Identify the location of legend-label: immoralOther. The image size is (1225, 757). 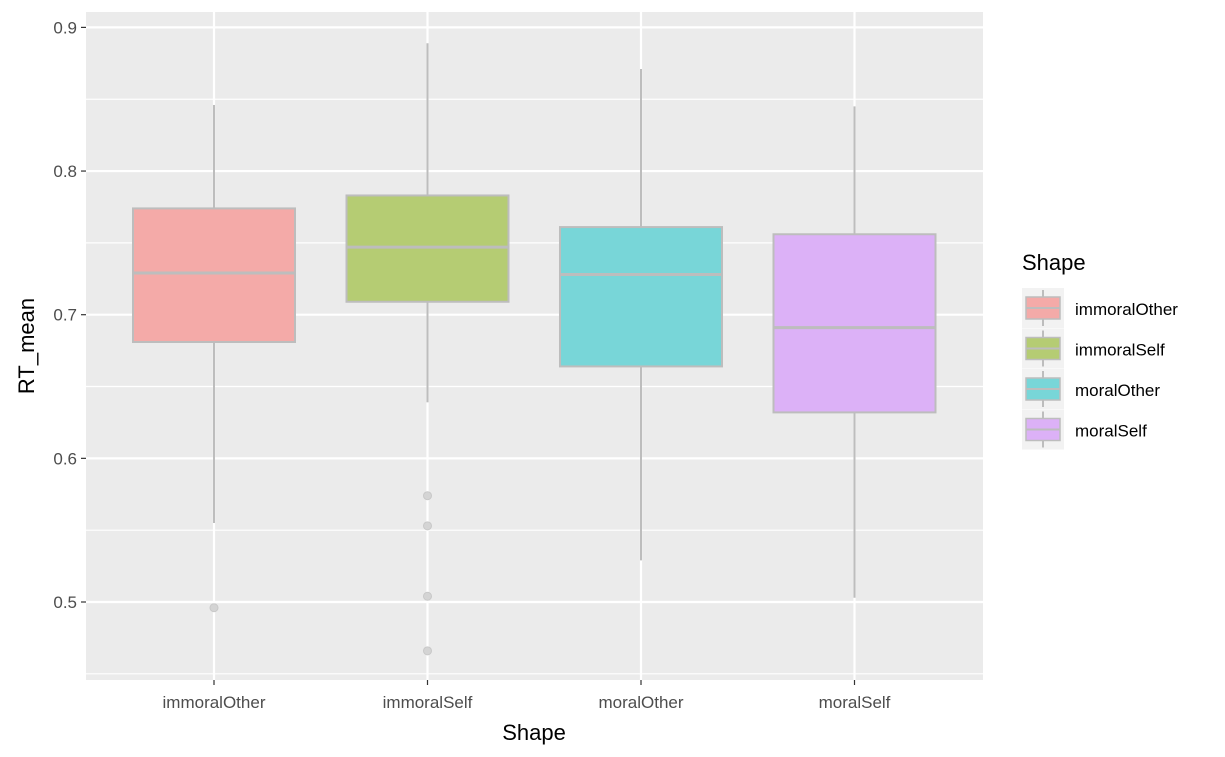
(1126, 309).